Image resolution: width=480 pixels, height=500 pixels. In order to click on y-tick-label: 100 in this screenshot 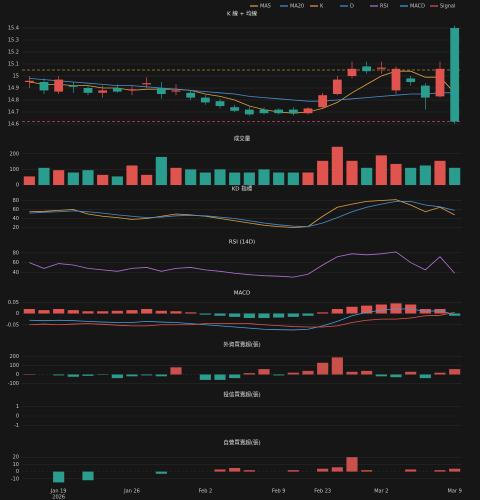, I will do `click(14, 170)`.